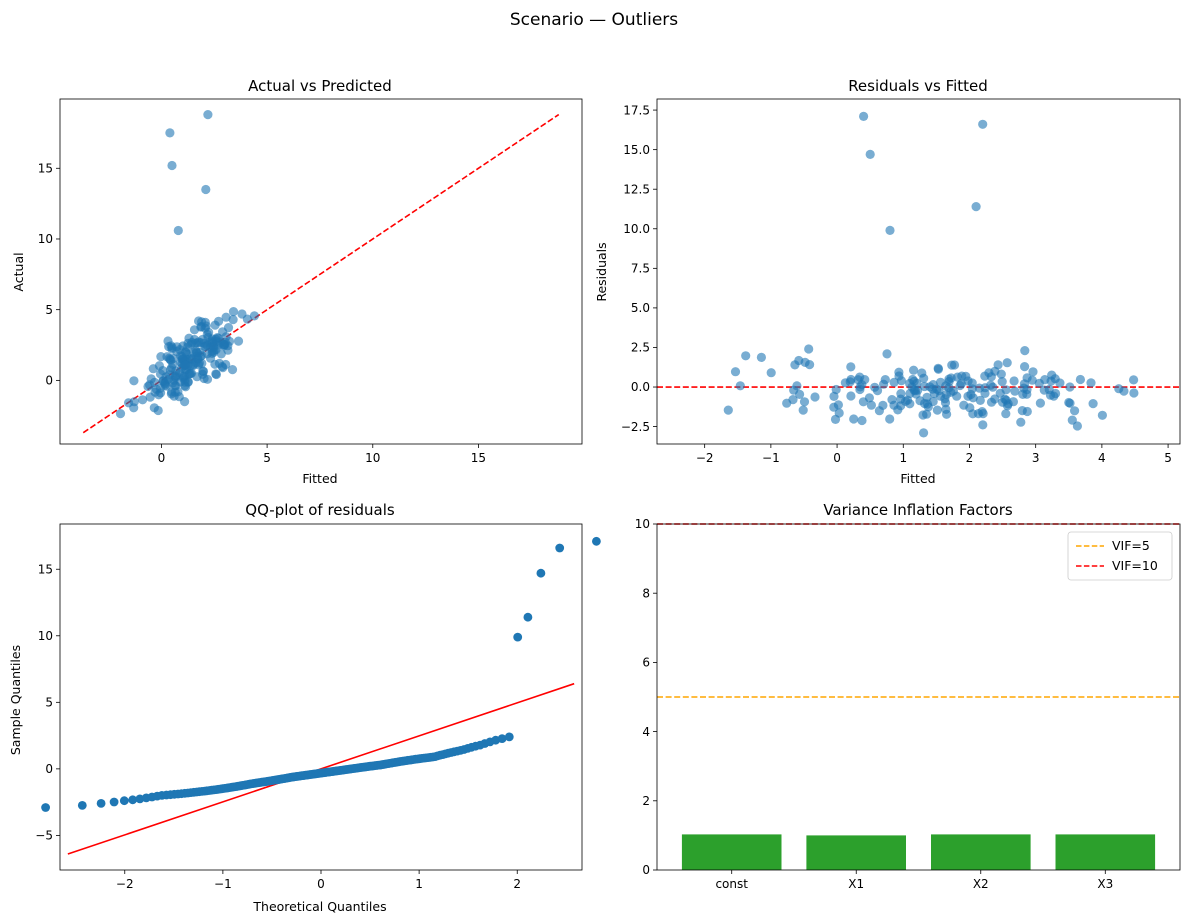 This screenshot has height=923, width=1189. What do you see at coordinates (1105, 884) in the screenshot?
I see `x-tick-label: X3` at bounding box center [1105, 884].